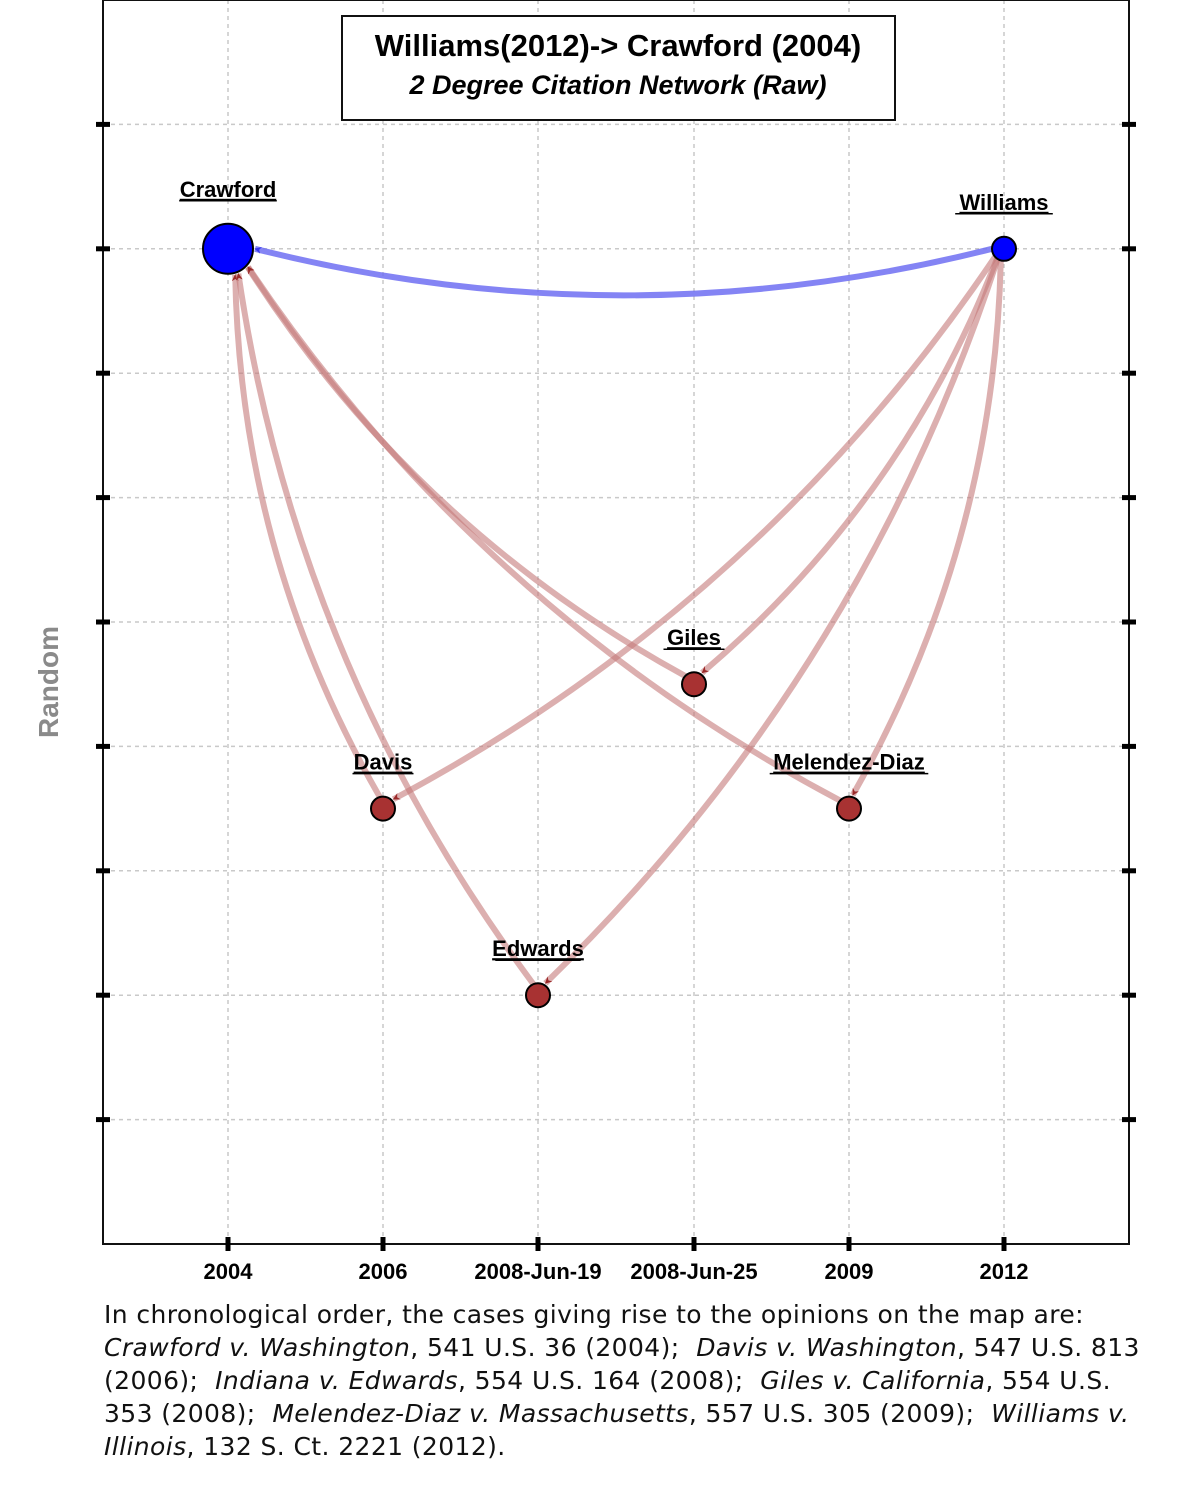  What do you see at coordinates (616, 1271) in the screenshot?
I see `x-tick-labels: 2004 2006 2008-Jun-19 2008-Jun-25 2009 2012` at bounding box center [616, 1271].